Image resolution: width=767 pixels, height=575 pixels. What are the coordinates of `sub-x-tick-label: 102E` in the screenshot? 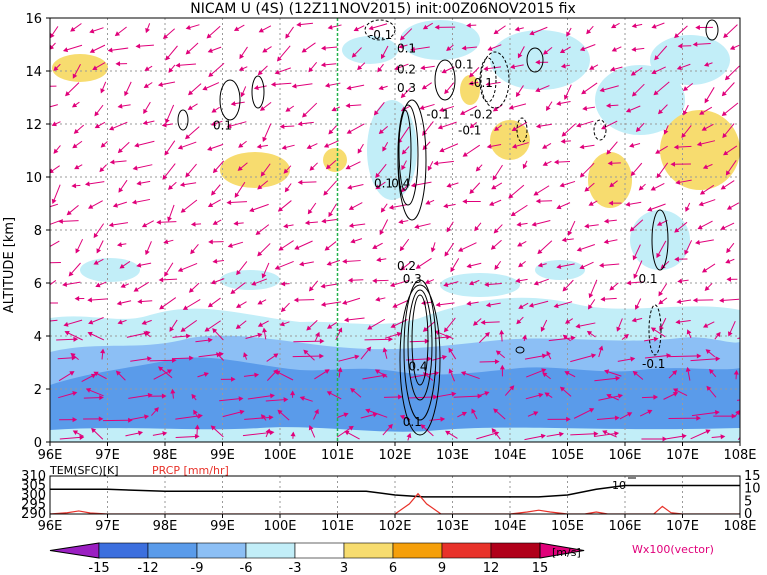 It's located at (394, 526).